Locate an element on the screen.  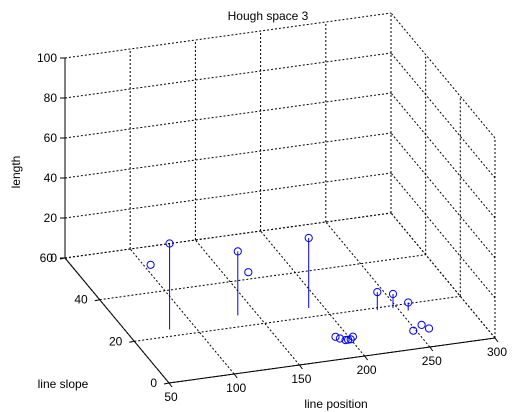
z-tick-label: 60 is located at coordinates (51, 138).